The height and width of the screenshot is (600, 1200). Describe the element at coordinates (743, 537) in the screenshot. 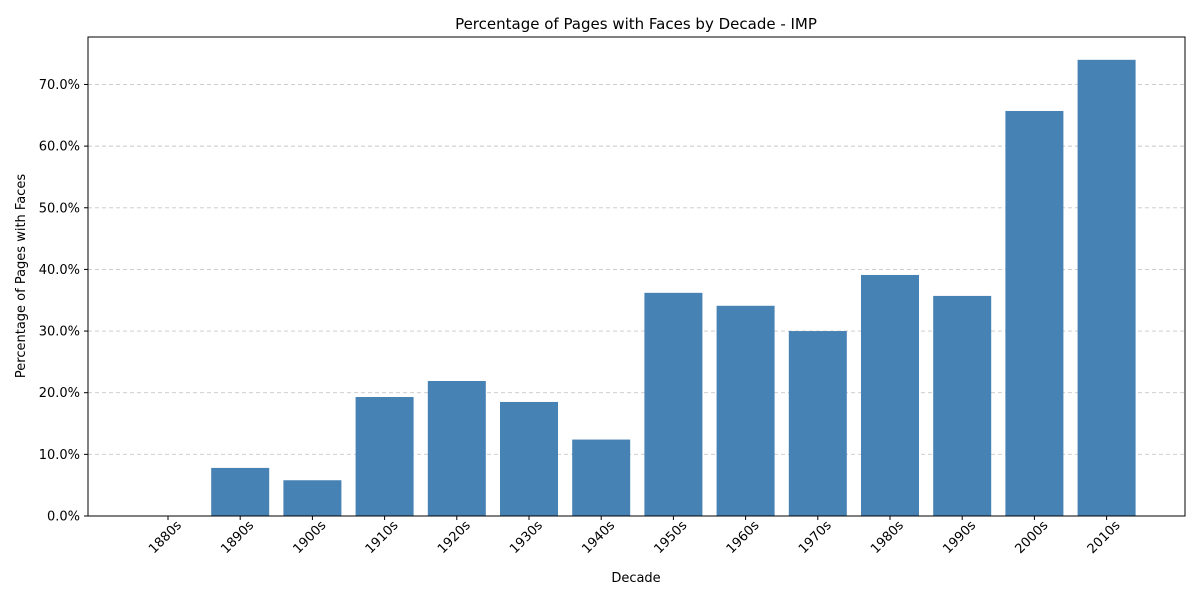

I see `x-tick-label: 1960s` at that location.